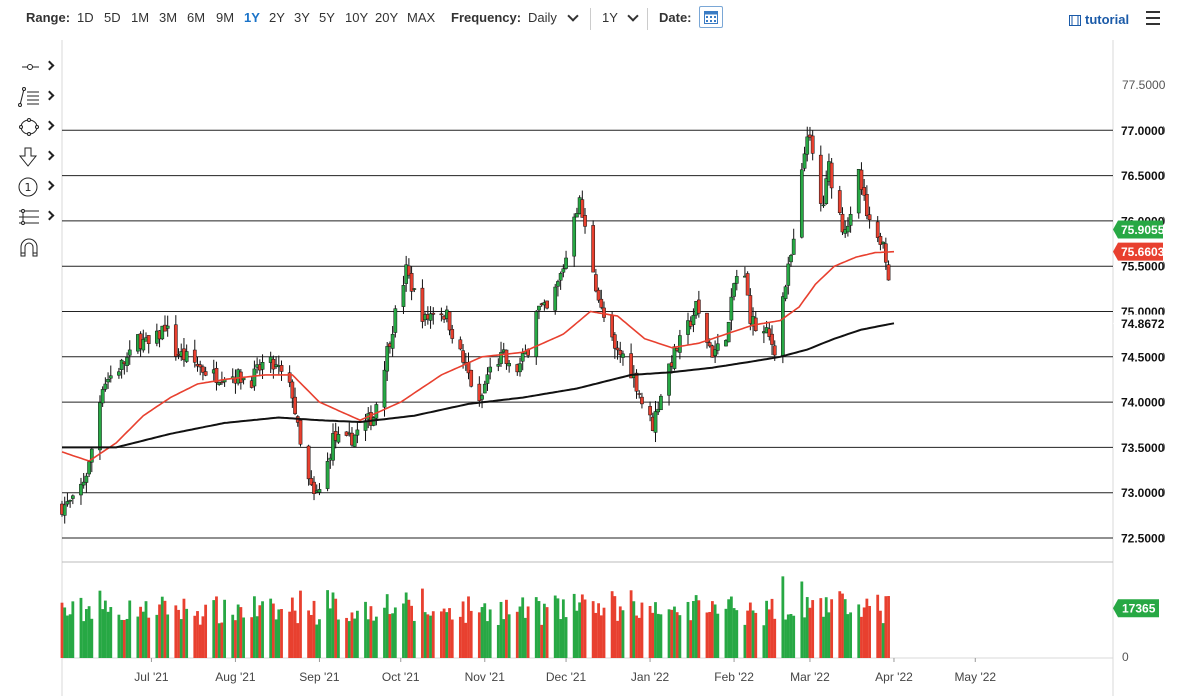  What do you see at coordinates (35, 67) in the screenshot?
I see `crosshair-tool` at bounding box center [35, 67].